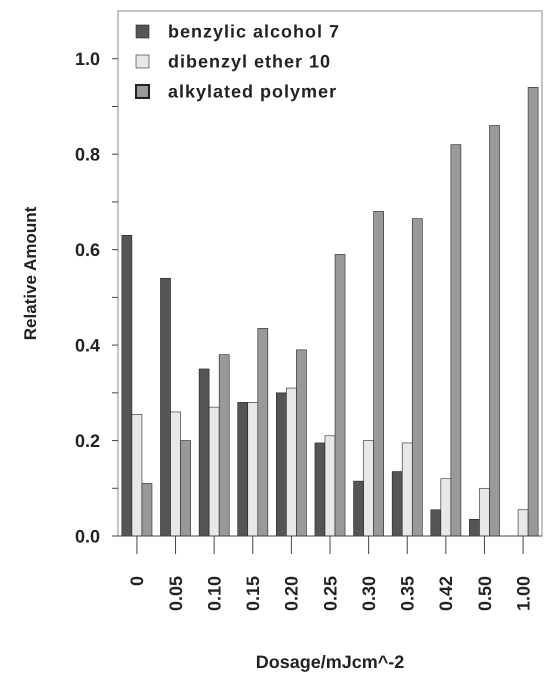 This screenshot has height=684, width=554. Describe the element at coordinates (87, 345) in the screenshot. I see `y-tick-label: 0.4` at that location.